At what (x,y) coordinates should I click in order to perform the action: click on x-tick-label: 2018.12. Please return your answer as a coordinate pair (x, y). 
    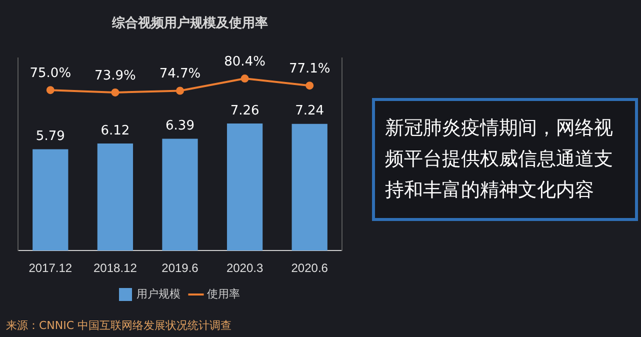
    Looking at the image, I should click on (116, 268).